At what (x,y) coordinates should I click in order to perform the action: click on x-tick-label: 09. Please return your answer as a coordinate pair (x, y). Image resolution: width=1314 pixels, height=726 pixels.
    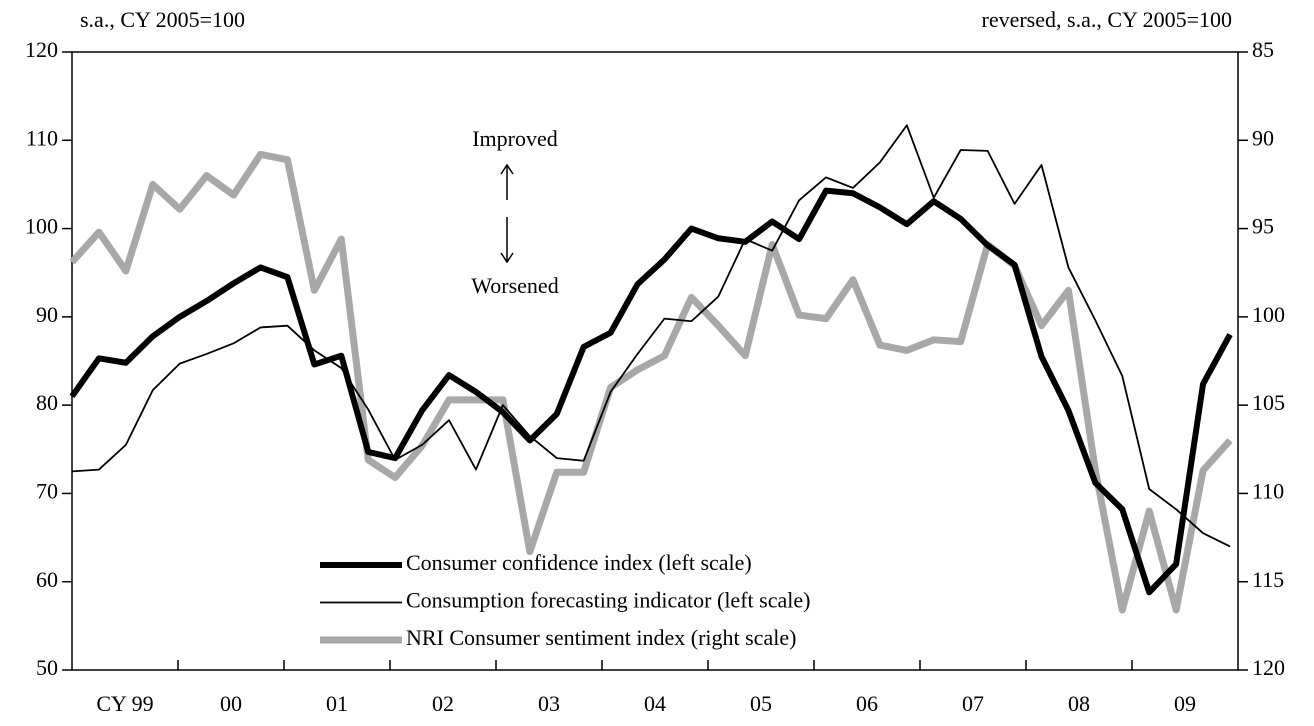
    Looking at the image, I should click on (1185, 703).